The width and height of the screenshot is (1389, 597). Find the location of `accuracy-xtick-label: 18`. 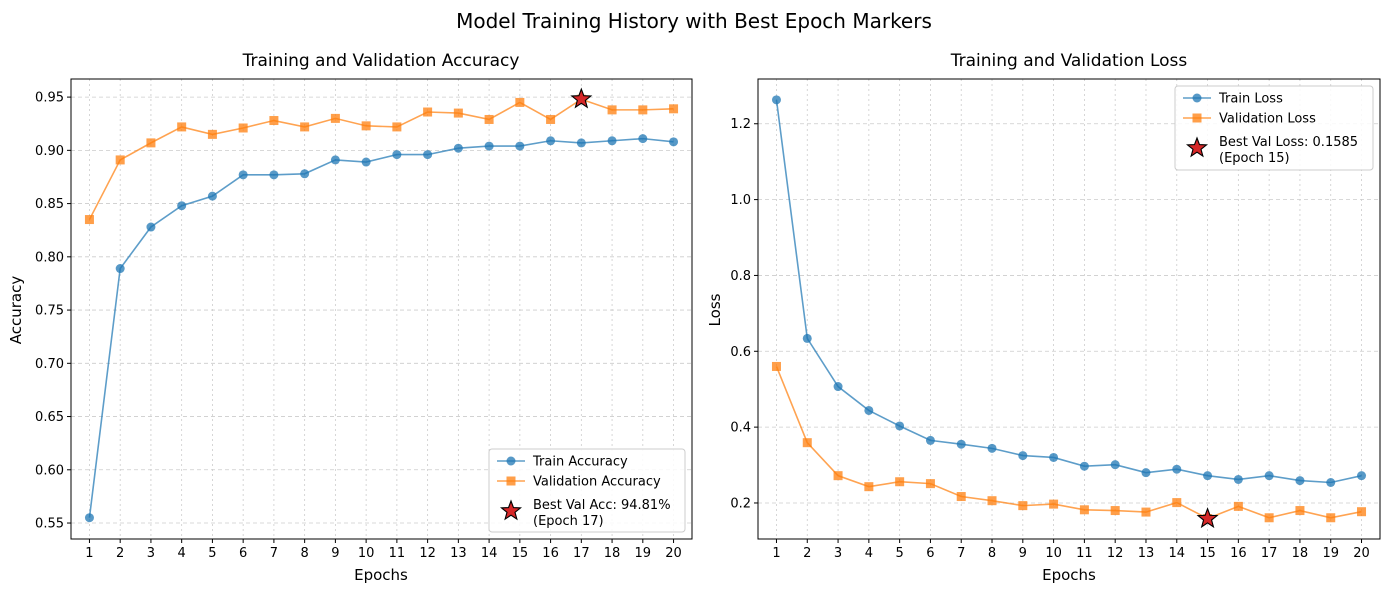

accuracy-xtick-label: 18 is located at coordinates (612, 553).